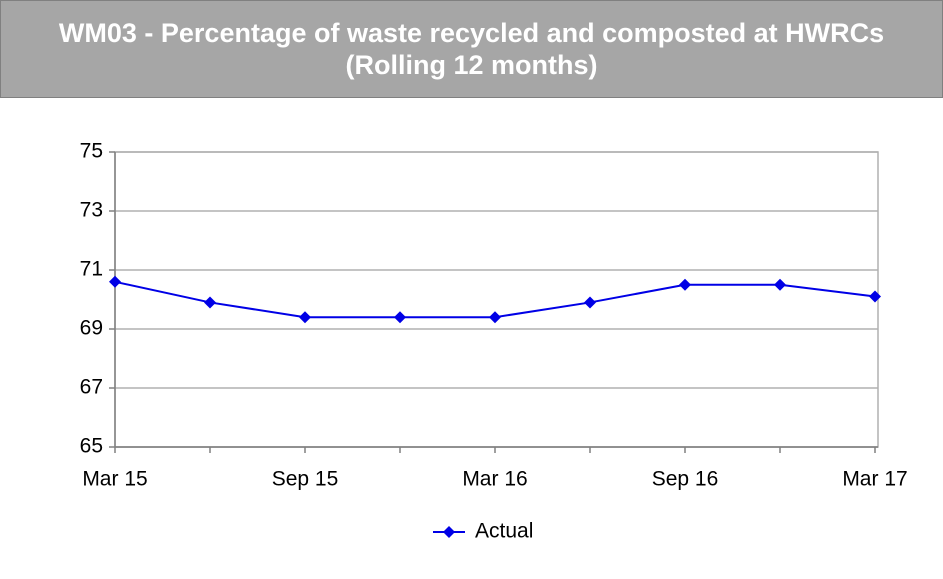 This screenshot has height=579, width=943. What do you see at coordinates (114, 479) in the screenshot?
I see `x-tick-label: Mar 15` at bounding box center [114, 479].